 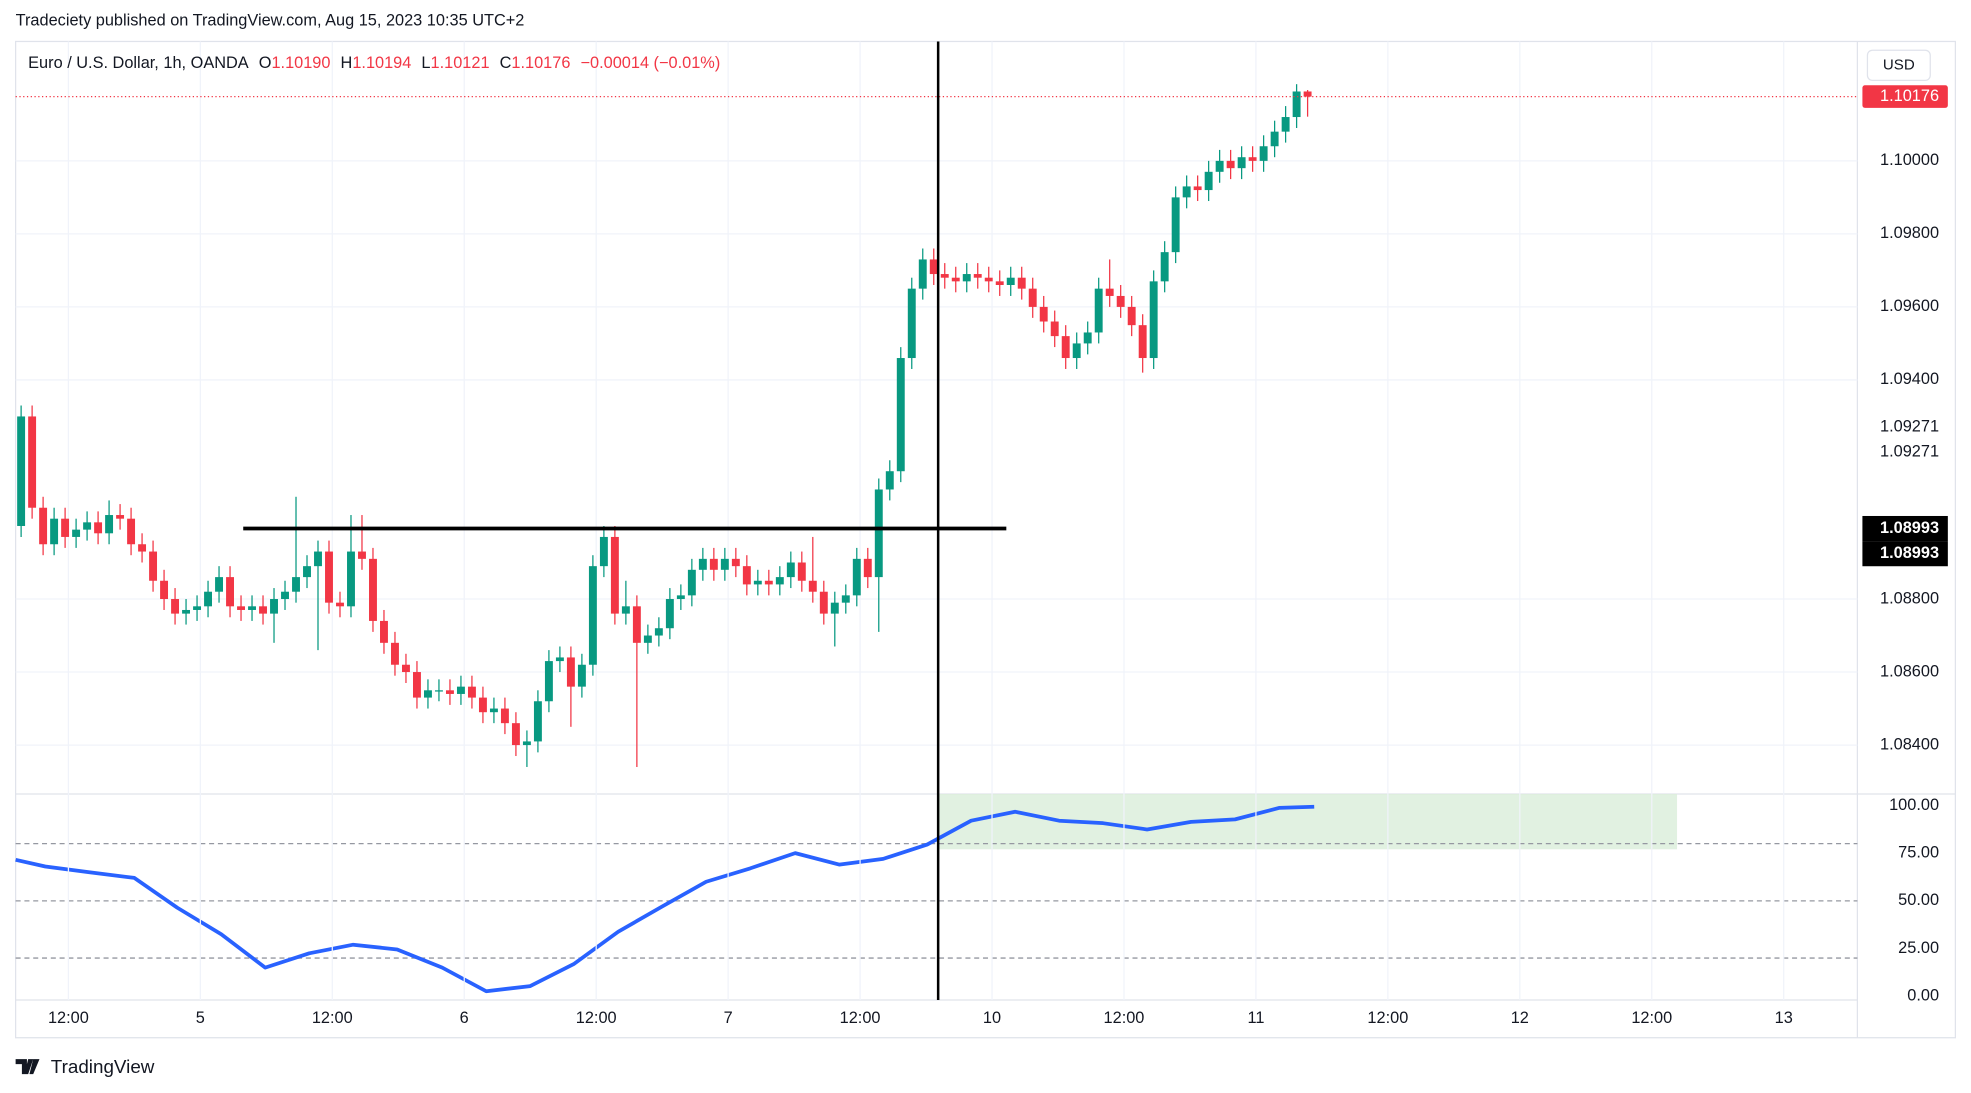 I want to click on y-tick-label: 100.00, so click(x=1914, y=805).